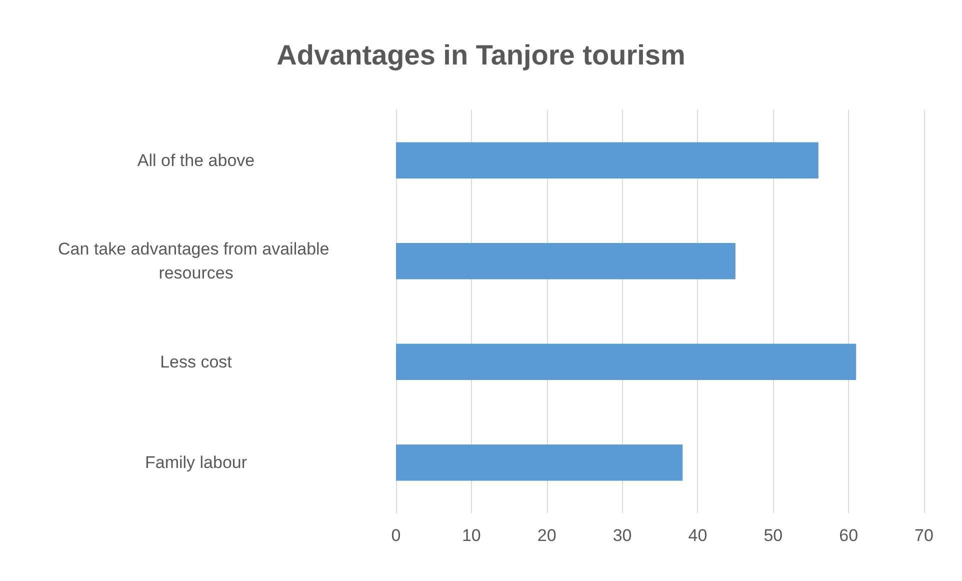  Describe the element at coordinates (698, 535) in the screenshot. I see `x-tick-label: 40` at that location.